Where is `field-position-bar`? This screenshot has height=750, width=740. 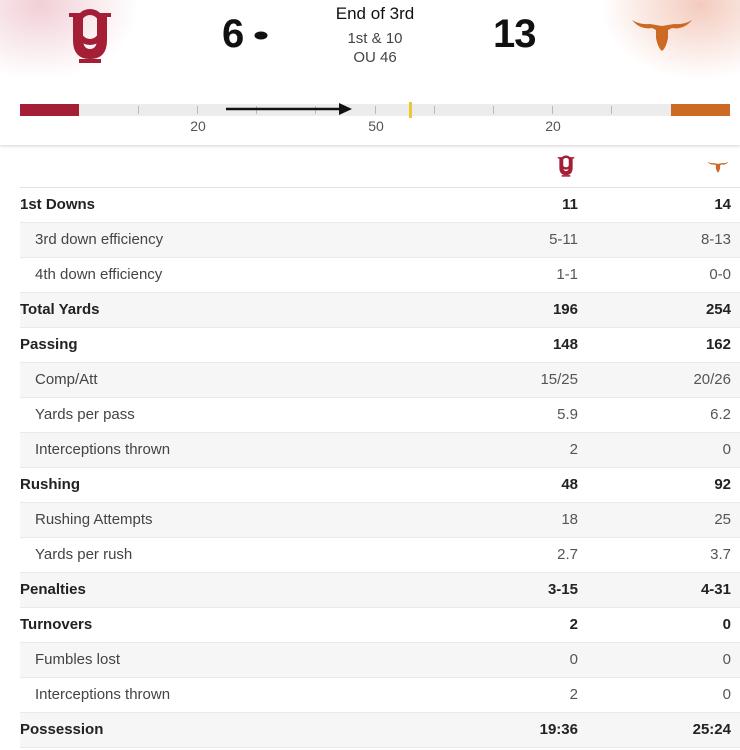
field-position-bar is located at coordinates (375, 110).